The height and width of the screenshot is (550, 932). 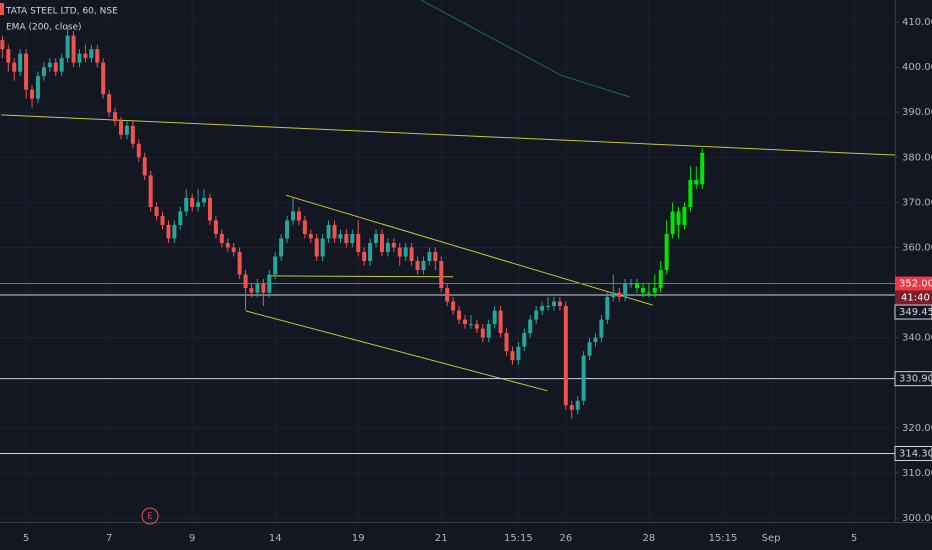 What do you see at coordinates (915, 453) in the screenshot?
I see `price-label: 314.30` at bounding box center [915, 453].